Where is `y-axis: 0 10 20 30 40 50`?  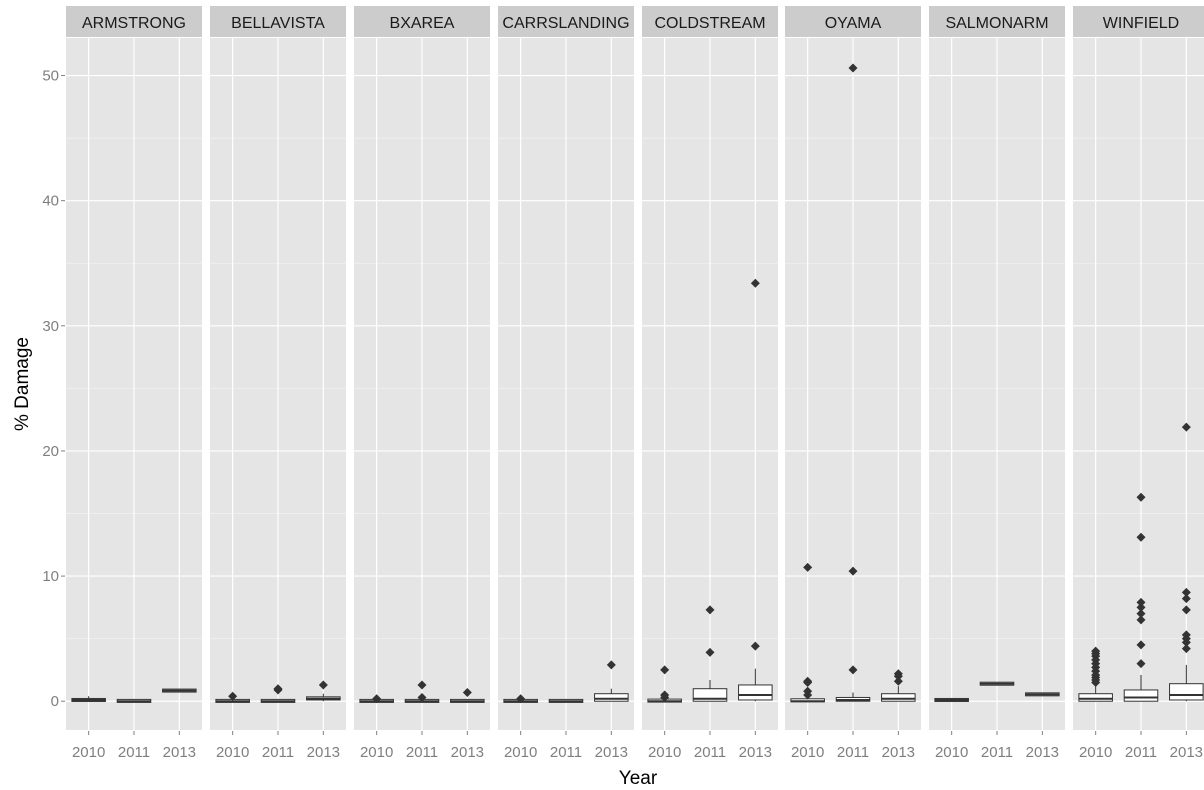
y-axis: 0 10 20 30 40 50 is located at coordinates (53, 389).